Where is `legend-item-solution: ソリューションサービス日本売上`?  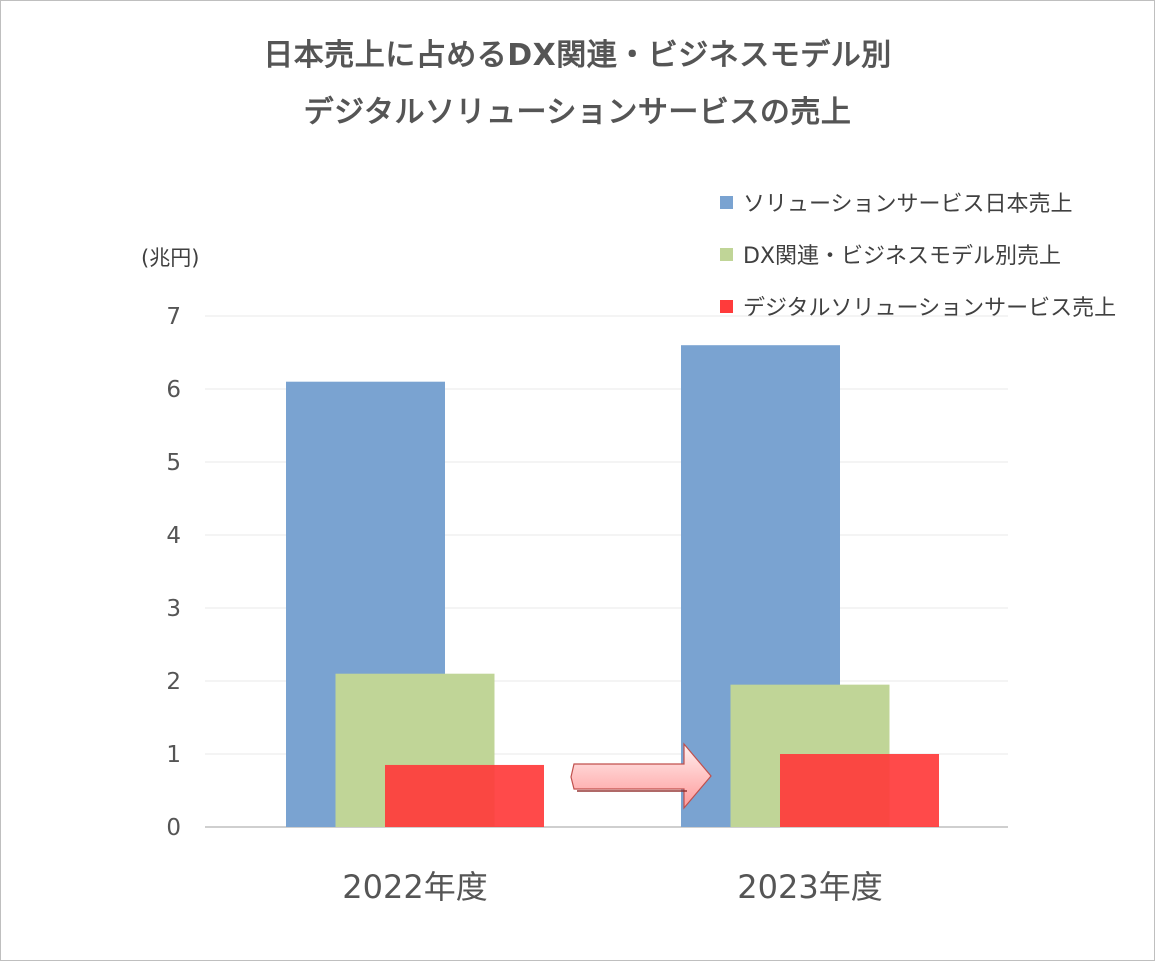
legend-item-solution: ソリューションサービス日本売上 is located at coordinates (918, 202).